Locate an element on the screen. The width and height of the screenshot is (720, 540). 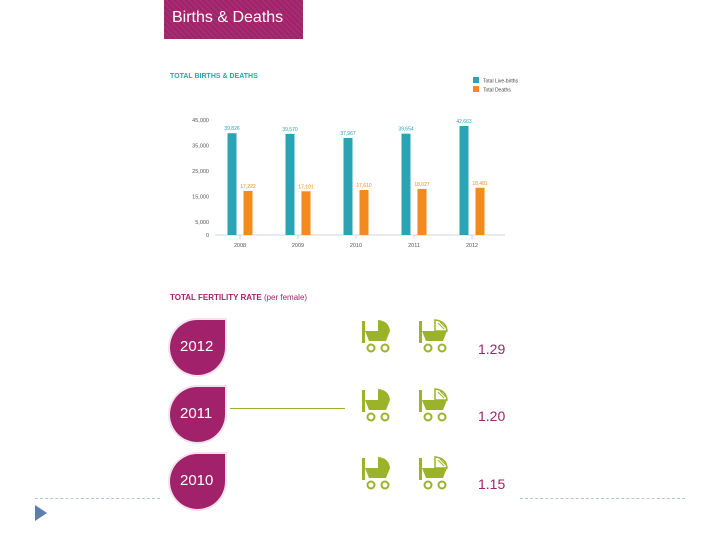
page-title: Births & Deaths is located at coordinates (228, 17).